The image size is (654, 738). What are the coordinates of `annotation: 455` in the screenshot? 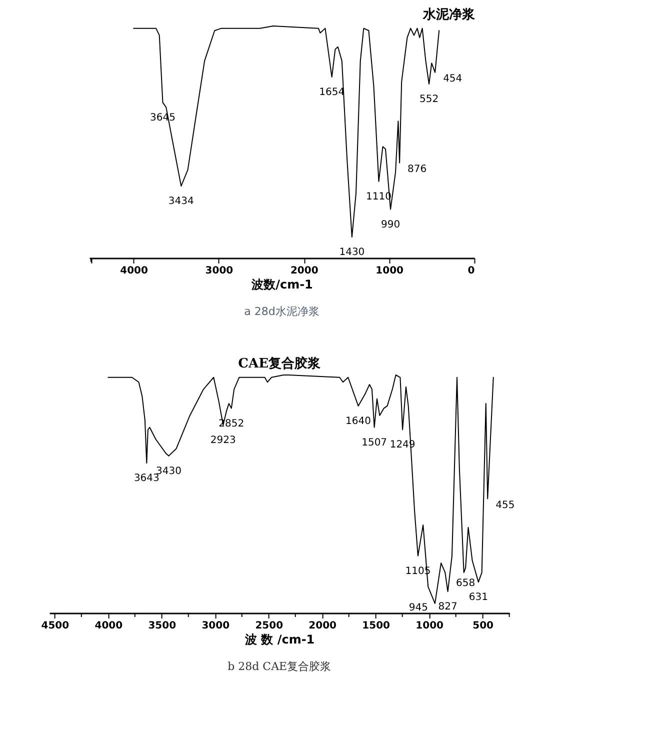 It's located at (505, 505).